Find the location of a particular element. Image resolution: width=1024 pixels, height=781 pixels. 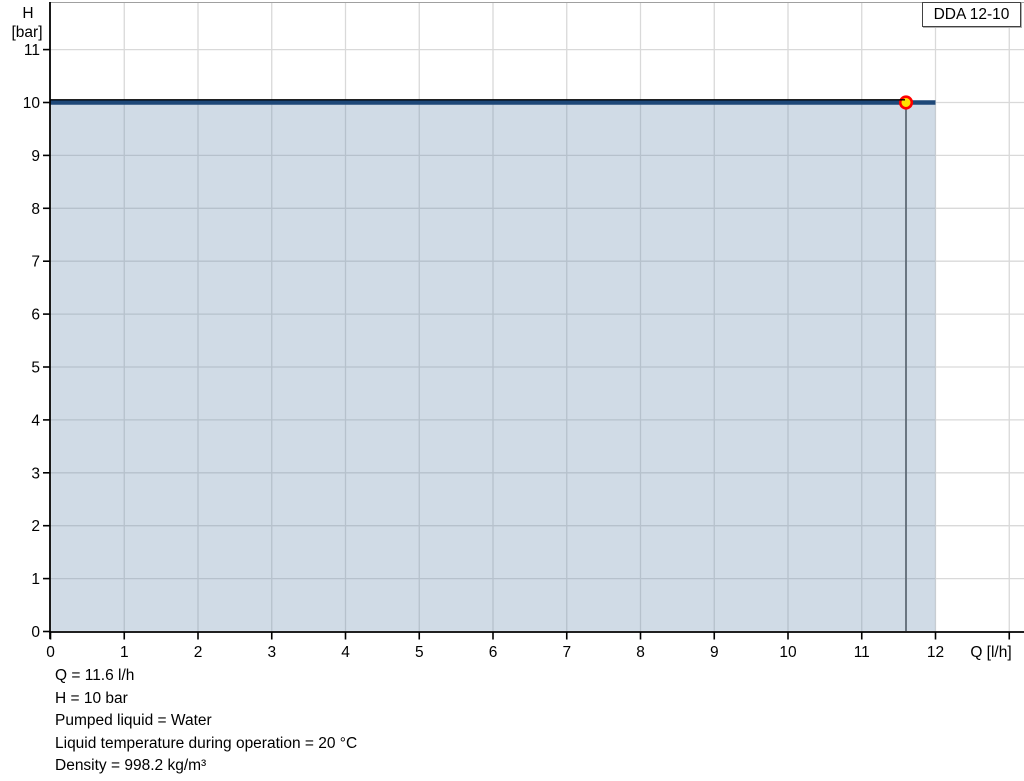

x-tick-label: 5 is located at coordinates (419, 652).